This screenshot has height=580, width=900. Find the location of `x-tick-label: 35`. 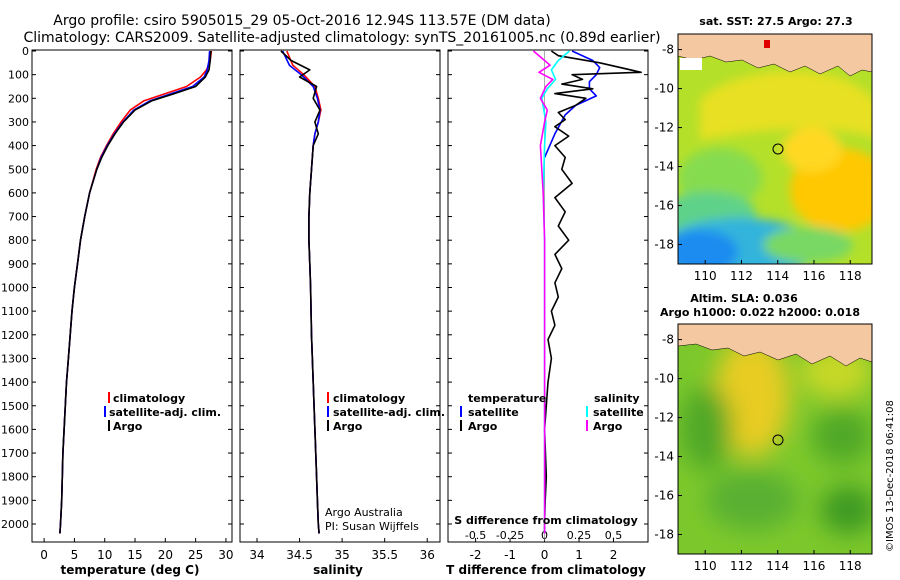

x-tick-label: 35 is located at coordinates (341, 555).